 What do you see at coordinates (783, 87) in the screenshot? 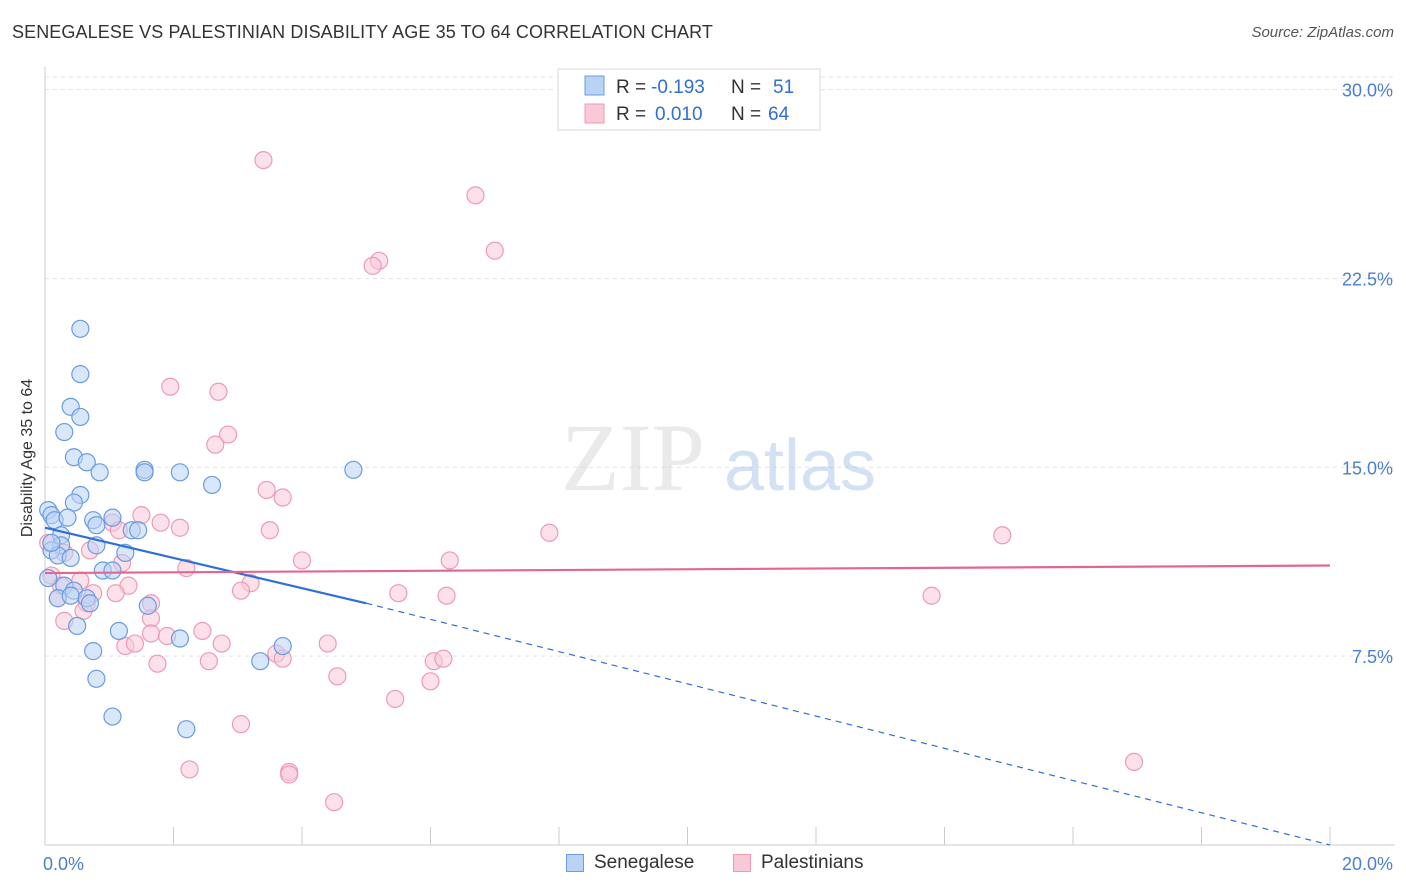
I see `legend-n-value-senegalese: 51` at bounding box center [783, 87].